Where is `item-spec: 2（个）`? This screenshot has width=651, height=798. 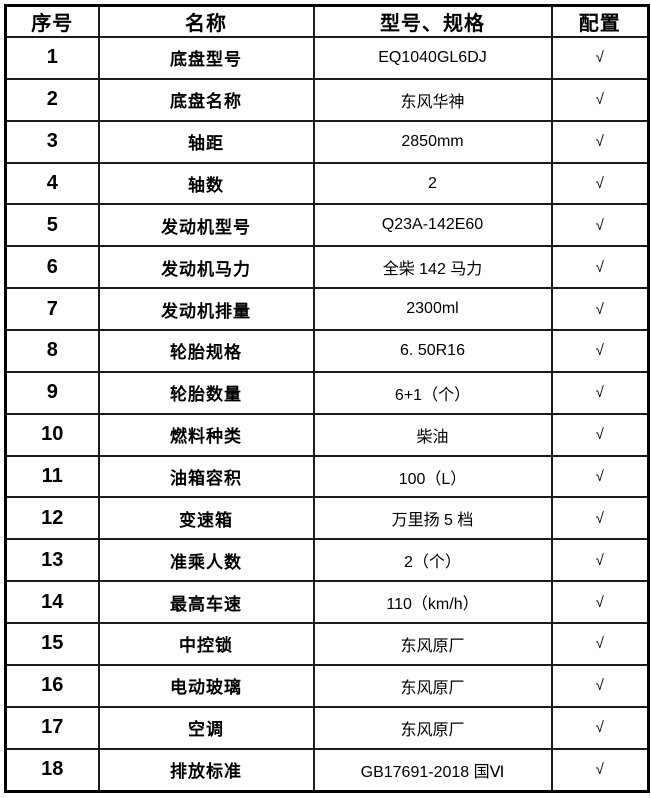 item-spec: 2（个） is located at coordinates (432, 560).